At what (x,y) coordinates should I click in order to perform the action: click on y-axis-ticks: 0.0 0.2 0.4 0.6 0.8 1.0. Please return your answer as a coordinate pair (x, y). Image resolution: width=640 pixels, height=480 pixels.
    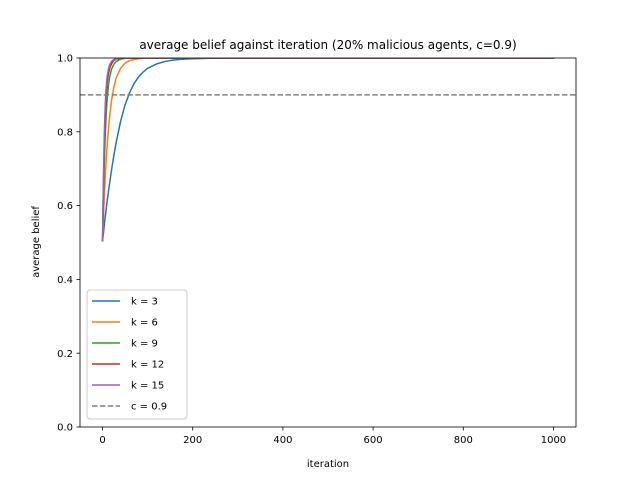
    Looking at the image, I should click on (68, 244).